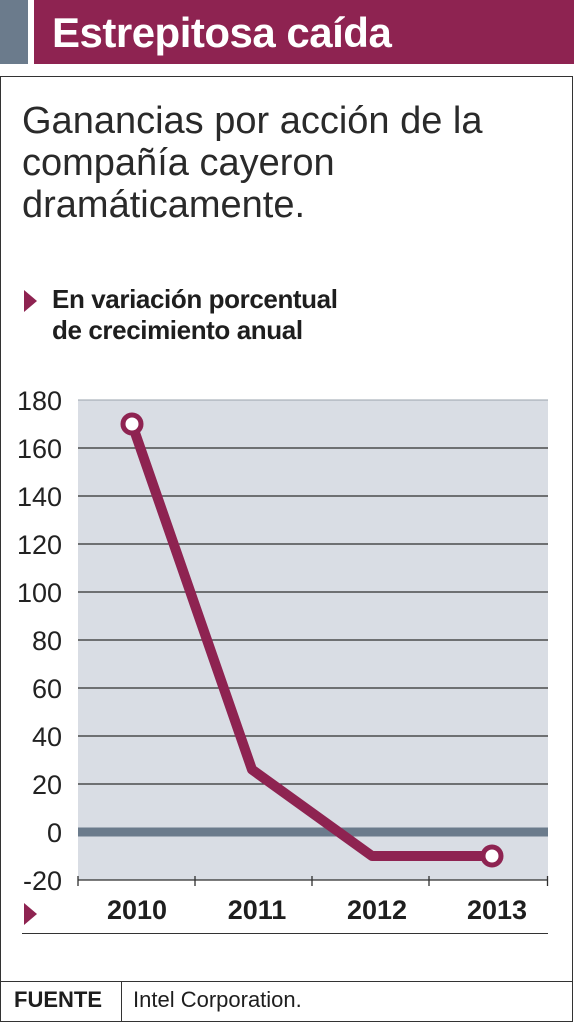 Image resolution: width=574 pixels, height=1024 pixels. Describe the element at coordinates (42, 881) in the screenshot. I see `y-tick-label: -20` at that location.